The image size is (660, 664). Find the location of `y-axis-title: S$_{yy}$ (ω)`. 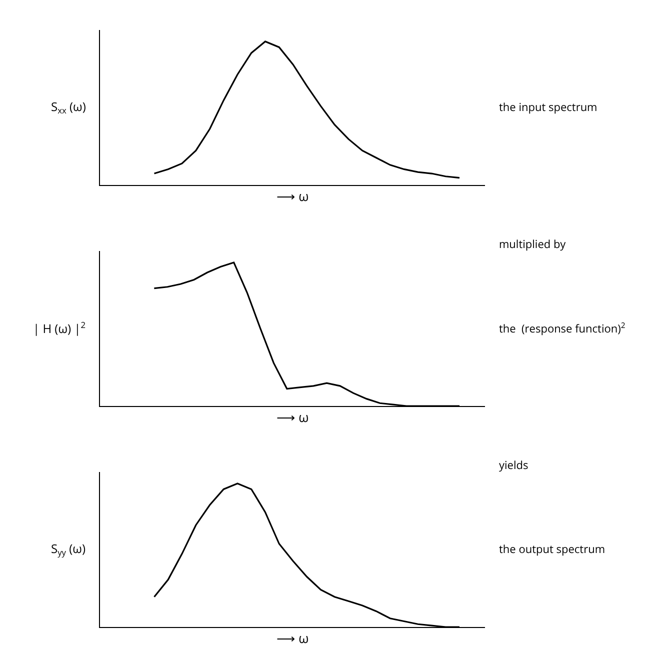

y-axis-title: S$_{yy}$ (ω) is located at coordinates (68, 549).